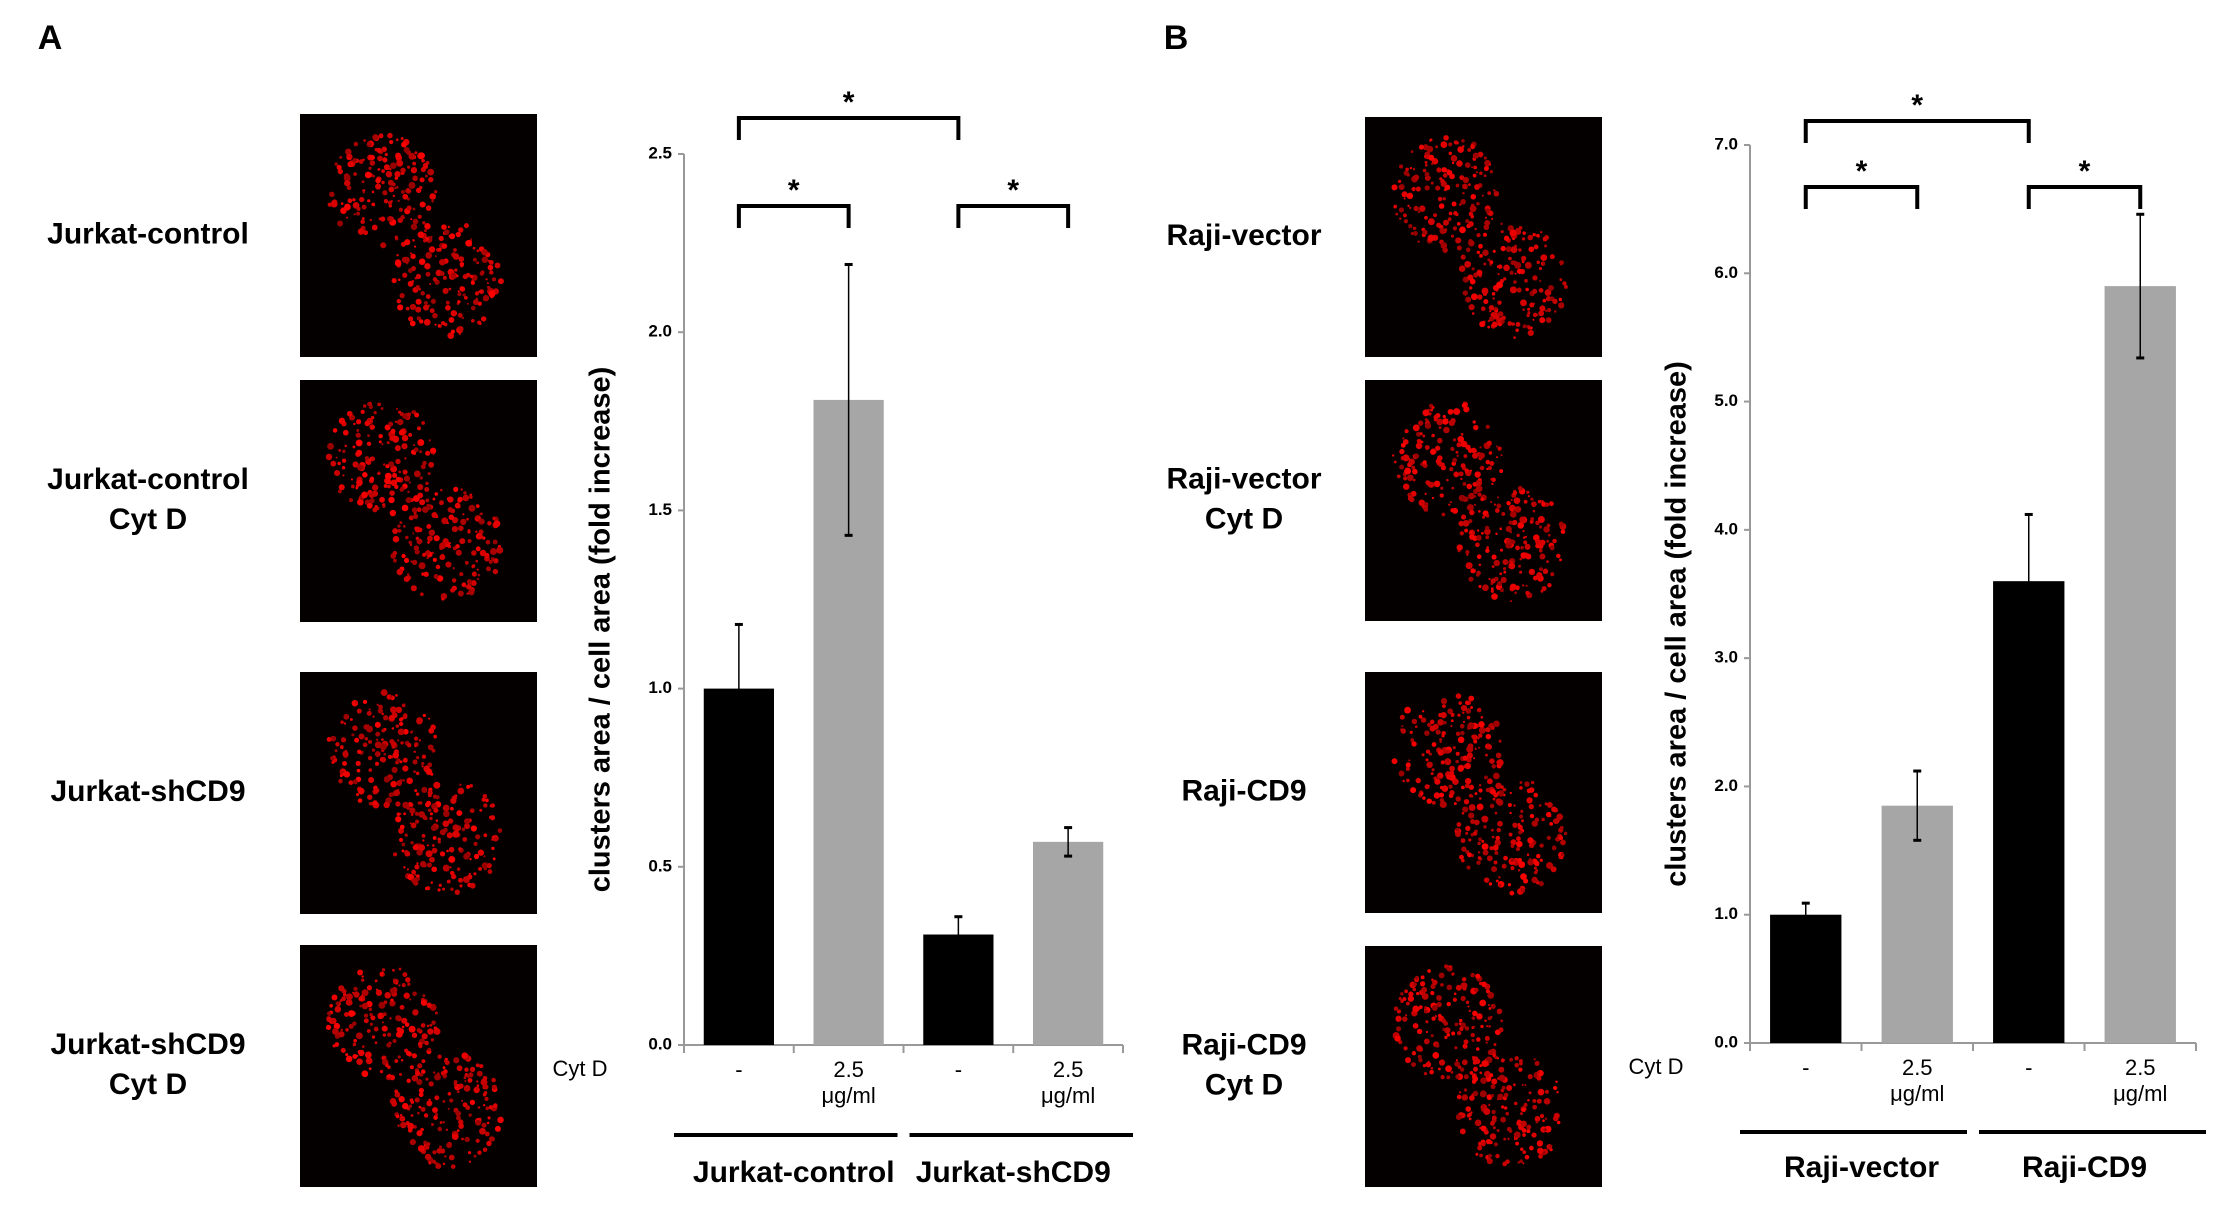 This screenshot has height=1209, width=2225. I want to click on group-label: Raji-CD9, so click(2084, 1167).